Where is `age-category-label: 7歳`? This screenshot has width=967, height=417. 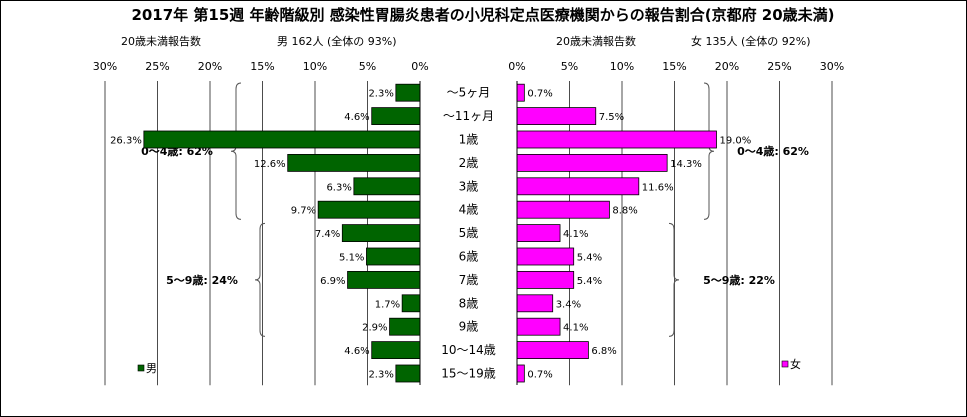
age-category-label: 7歳 is located at coordinates (469, 280).